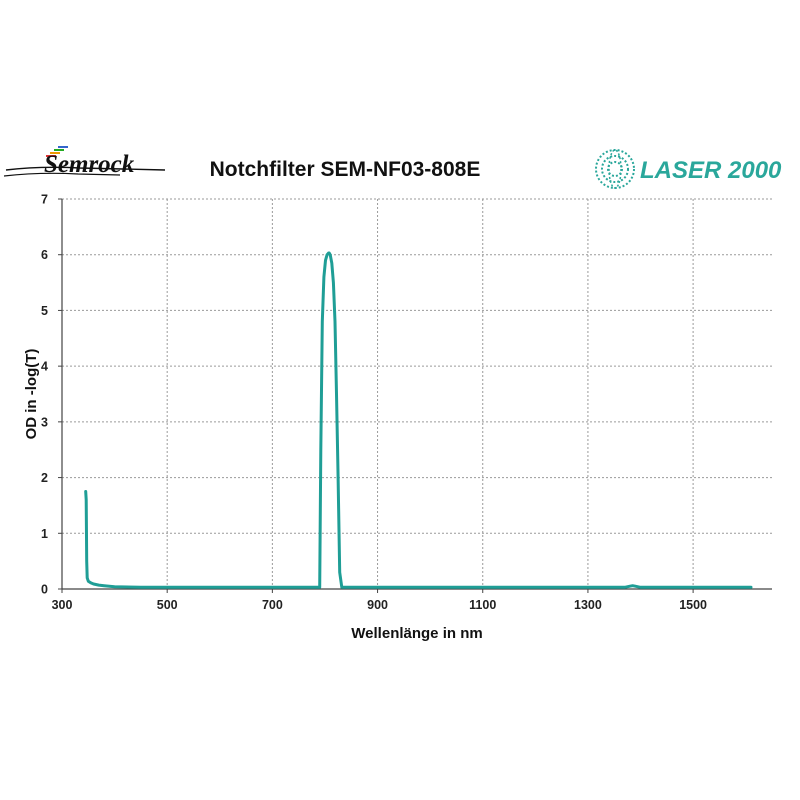 Image resolution: width=800 pixels, height=800 pixels. Describe the element at coordinates (167, 605) in the screenshot. I see `x-tick-label: 500` at that location.